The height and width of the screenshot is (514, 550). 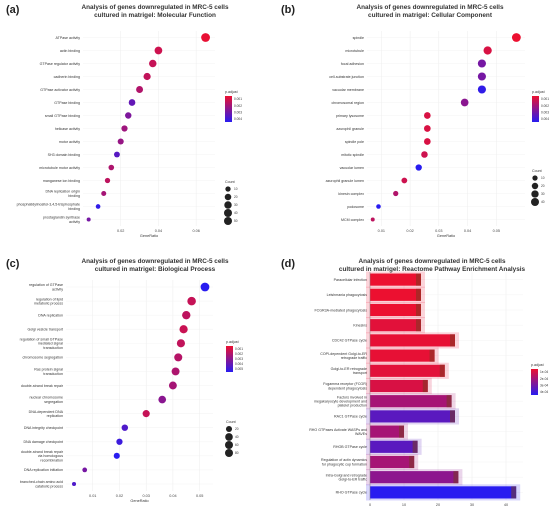 What do you see at coordinates (237, 445) in the screenshot?
I see `size-legend-label: 60` at bounding box center [237, 445].